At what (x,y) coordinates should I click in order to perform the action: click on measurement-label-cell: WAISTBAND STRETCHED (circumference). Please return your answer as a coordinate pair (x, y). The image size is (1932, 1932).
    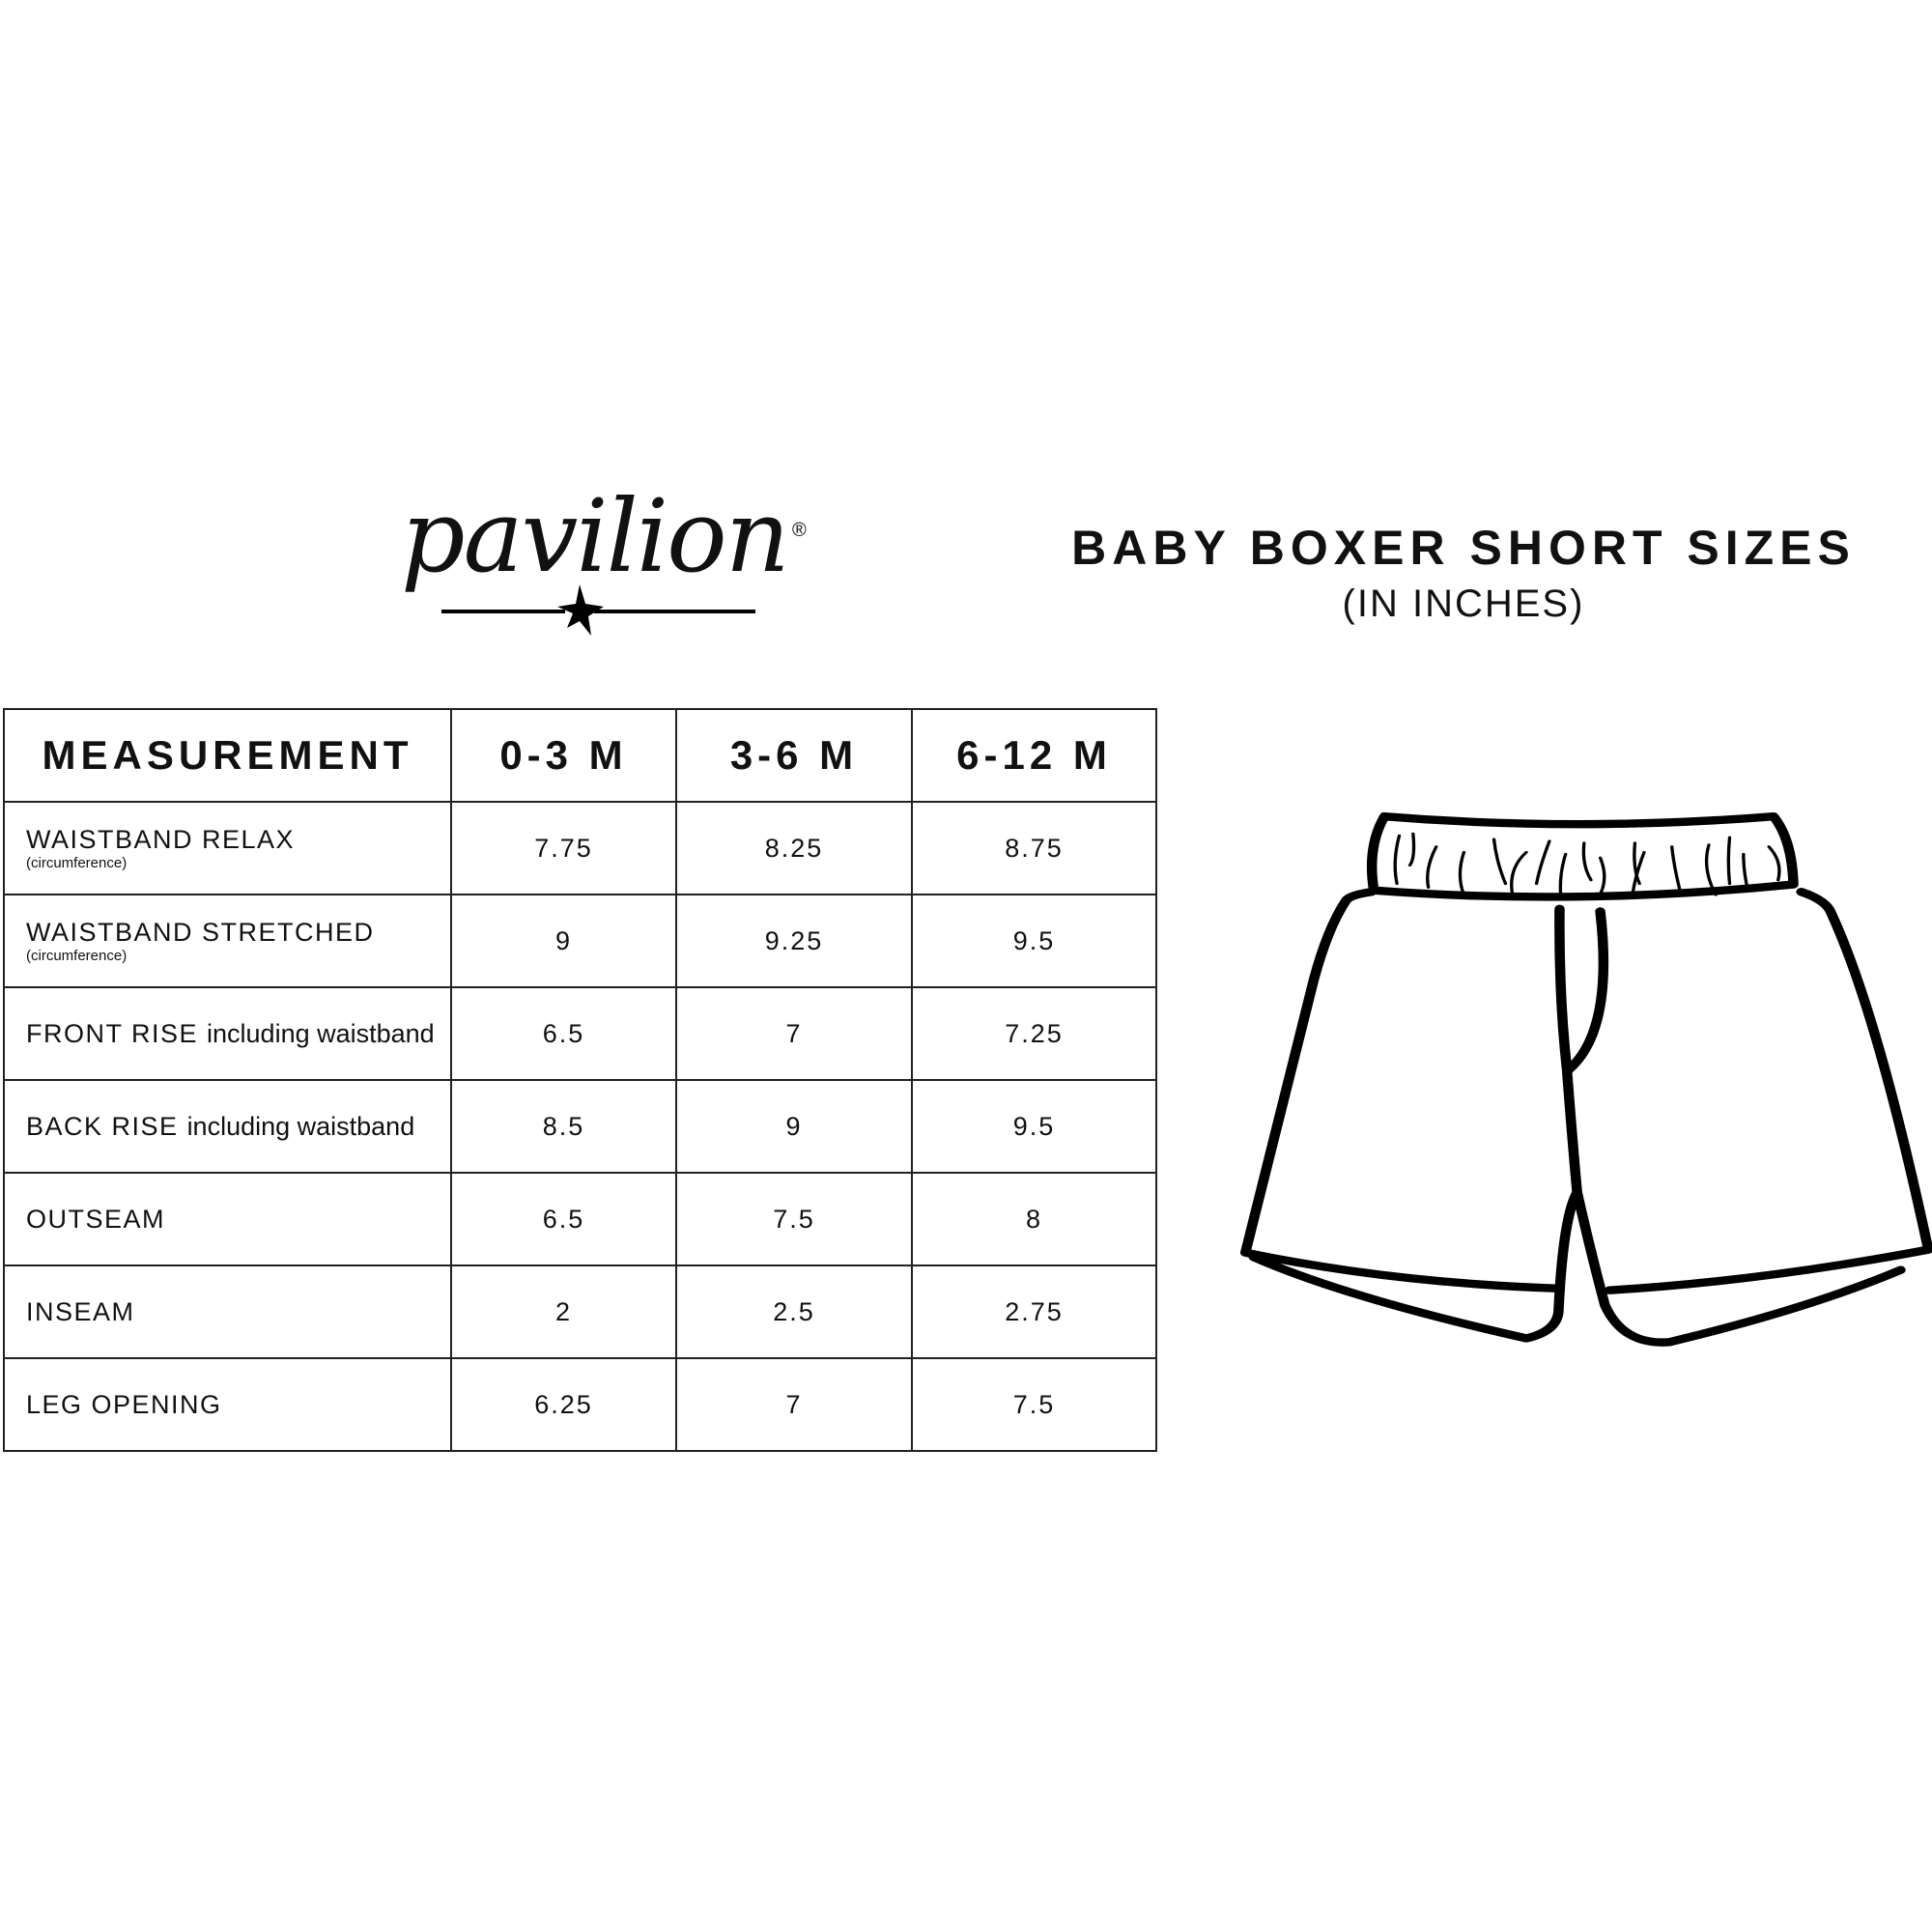
    Looking at the image, I should click on (227, 941).